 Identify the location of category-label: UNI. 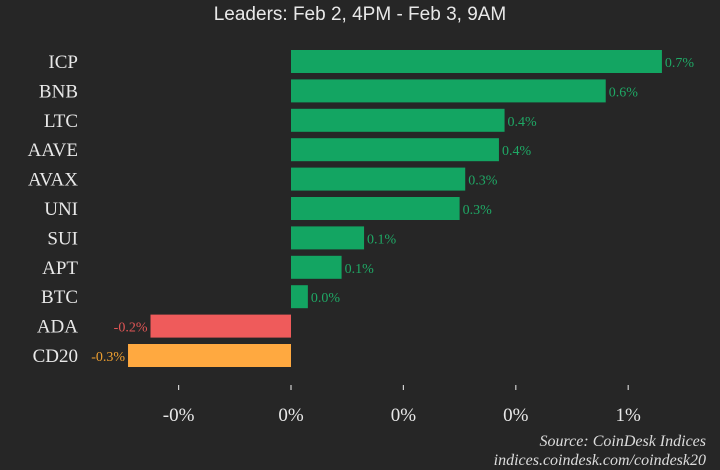
(61, 209).